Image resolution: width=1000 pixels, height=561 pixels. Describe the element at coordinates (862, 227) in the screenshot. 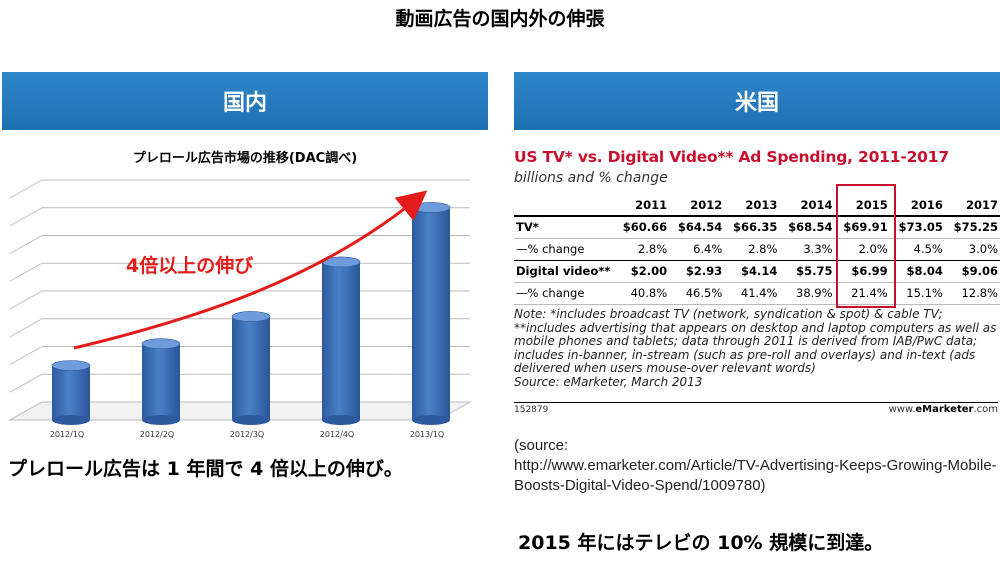

I see `table-cell: $69.91` at that location.